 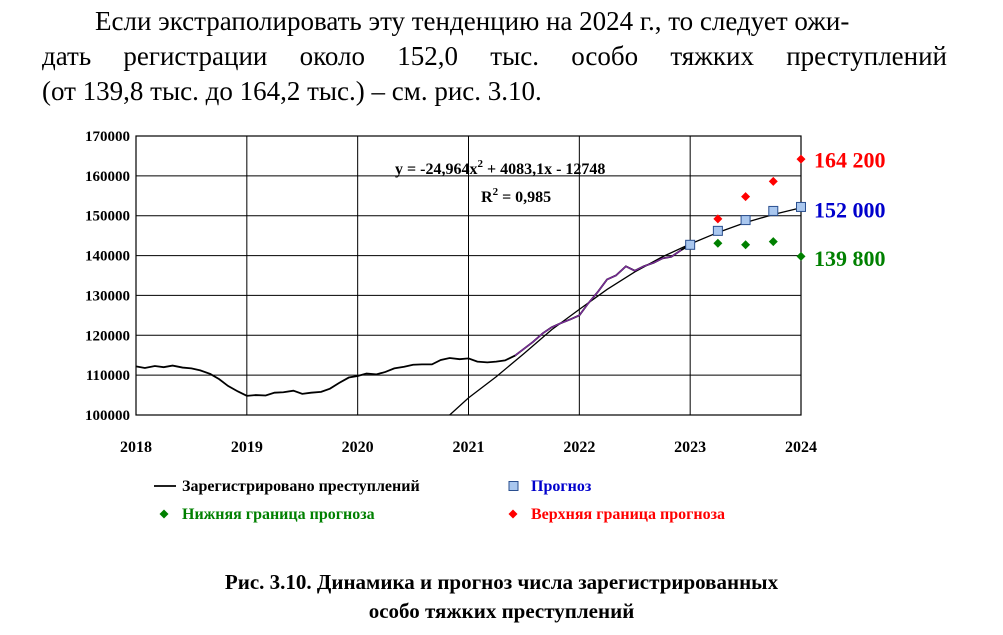 I want to click on forecast-value-label: 152 000, so click(x=850, y=210).